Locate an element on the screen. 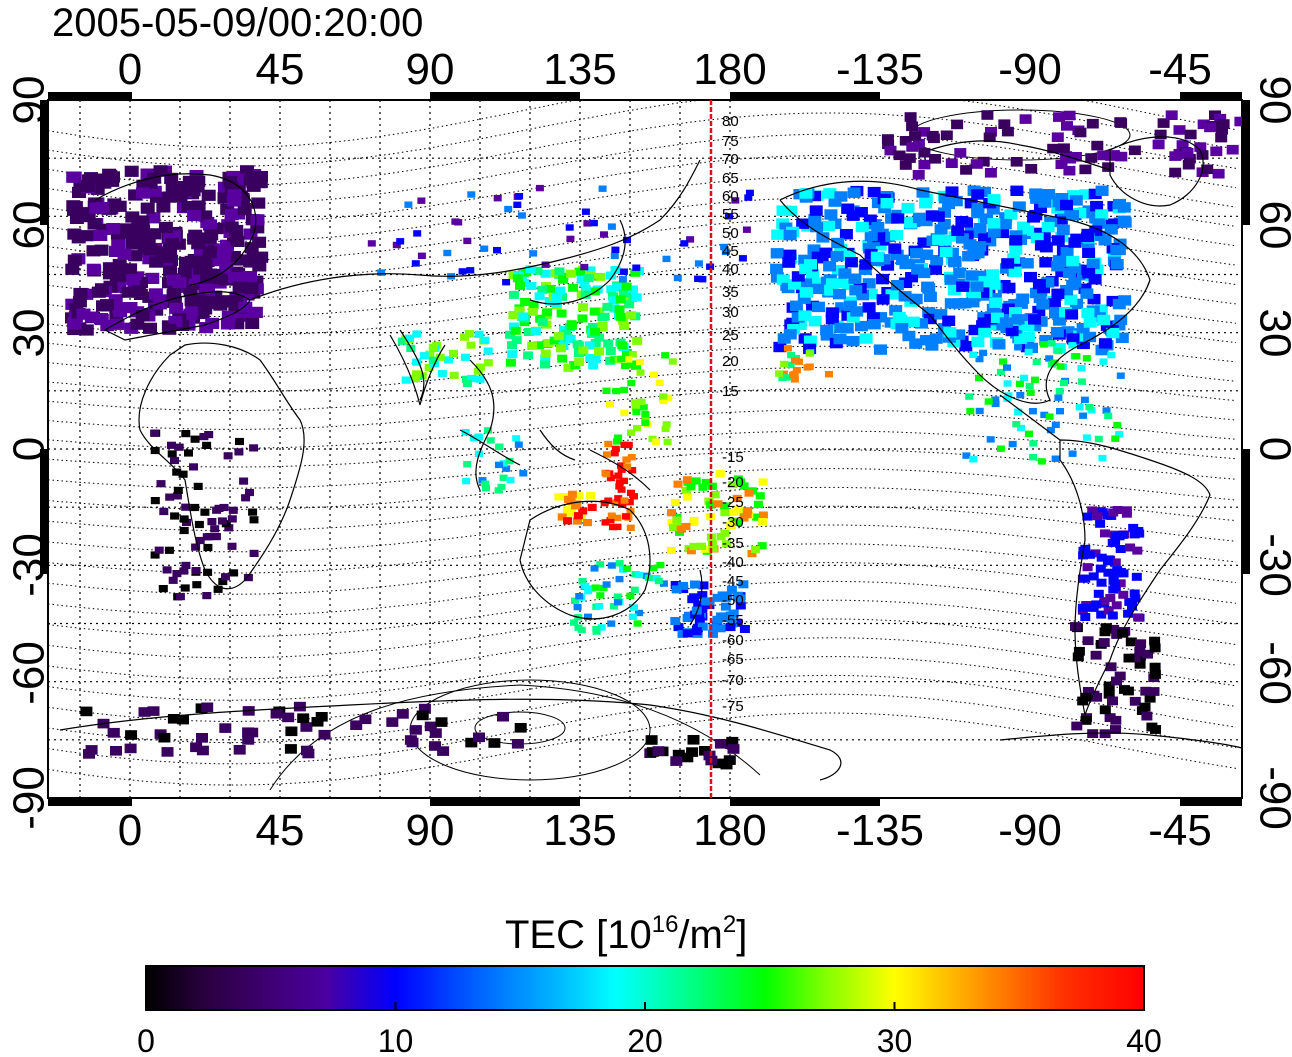 The image size is (1292, 1057). magnetic-latitude-label: 55 is located at coordinates (730, 214).